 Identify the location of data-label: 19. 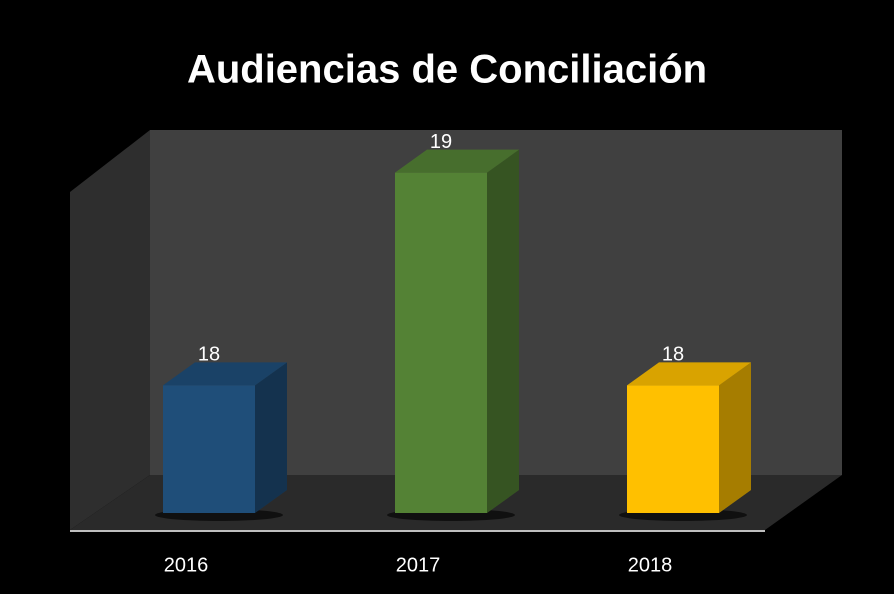
(441, 142).